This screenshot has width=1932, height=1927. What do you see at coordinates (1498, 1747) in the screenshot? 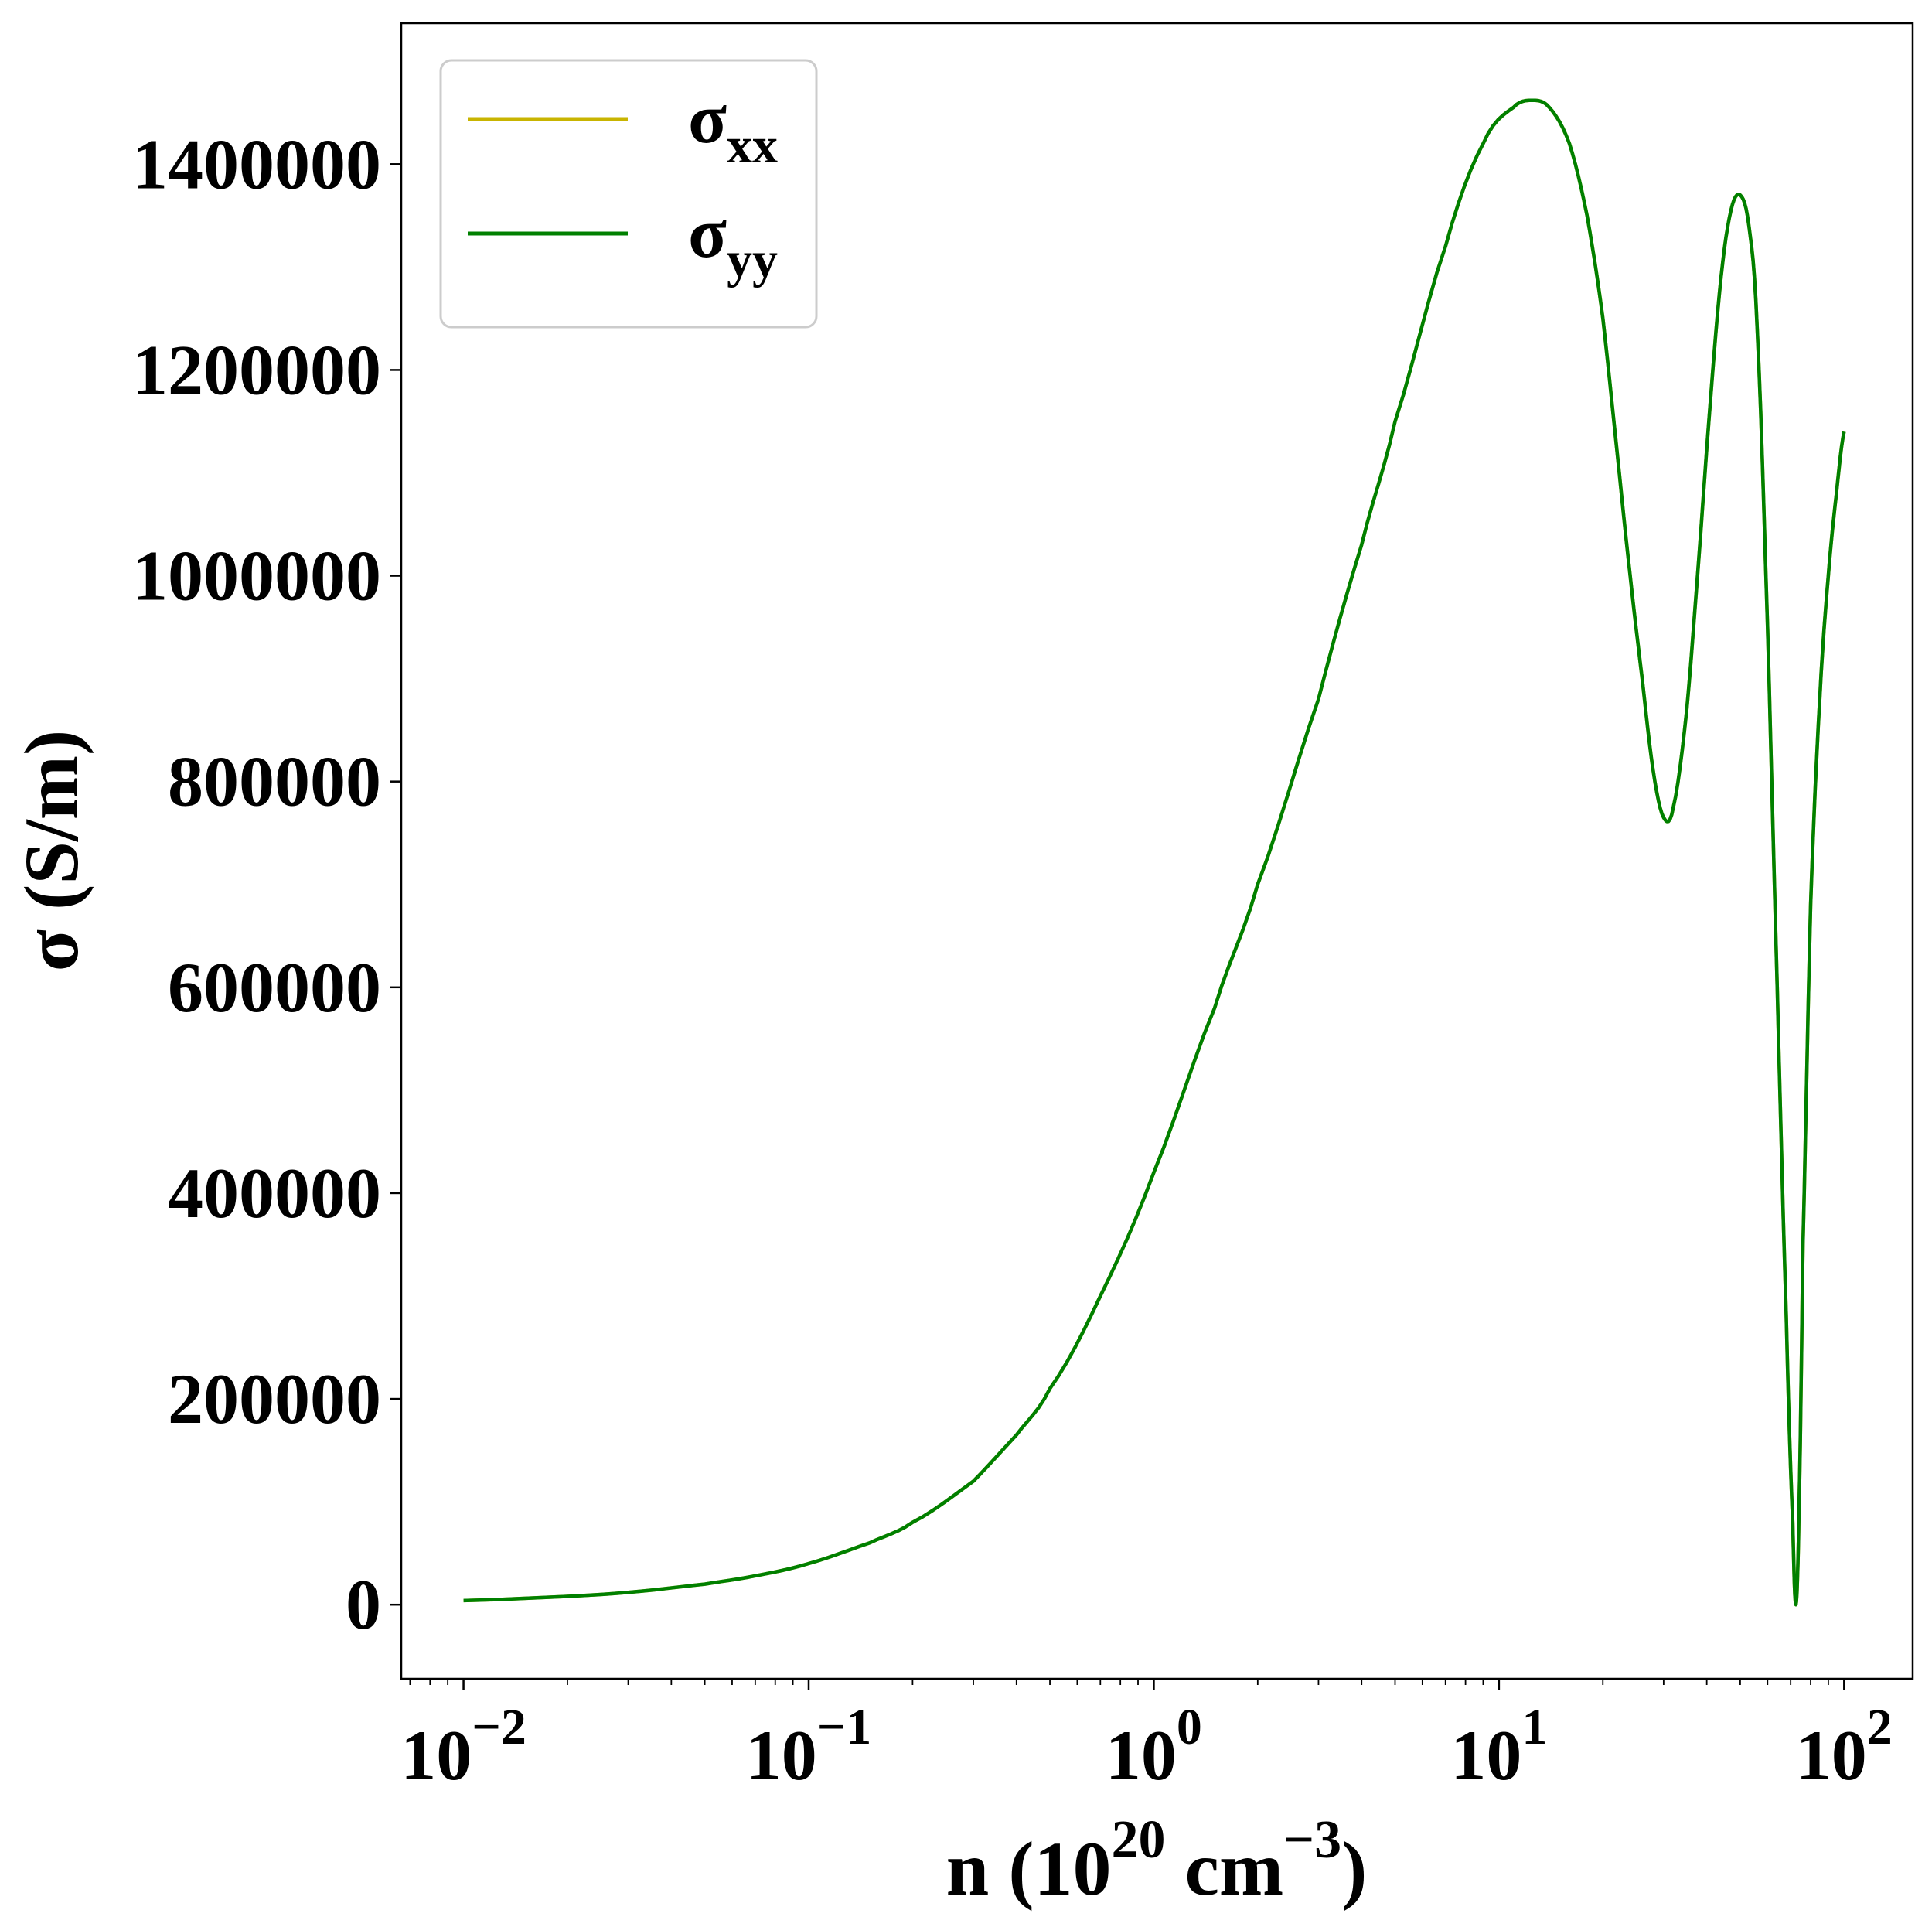
I see `x-tick-label: 10¹` at bounding box center [1498, 1747].